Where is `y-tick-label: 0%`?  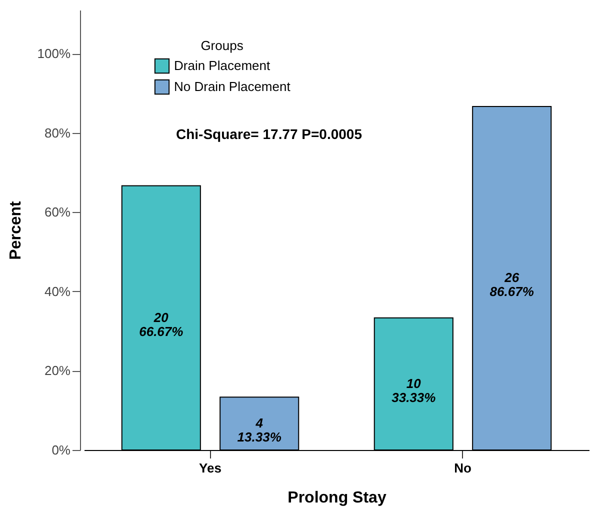
y-tick-label: 0% is located at coordinates (61, 450).